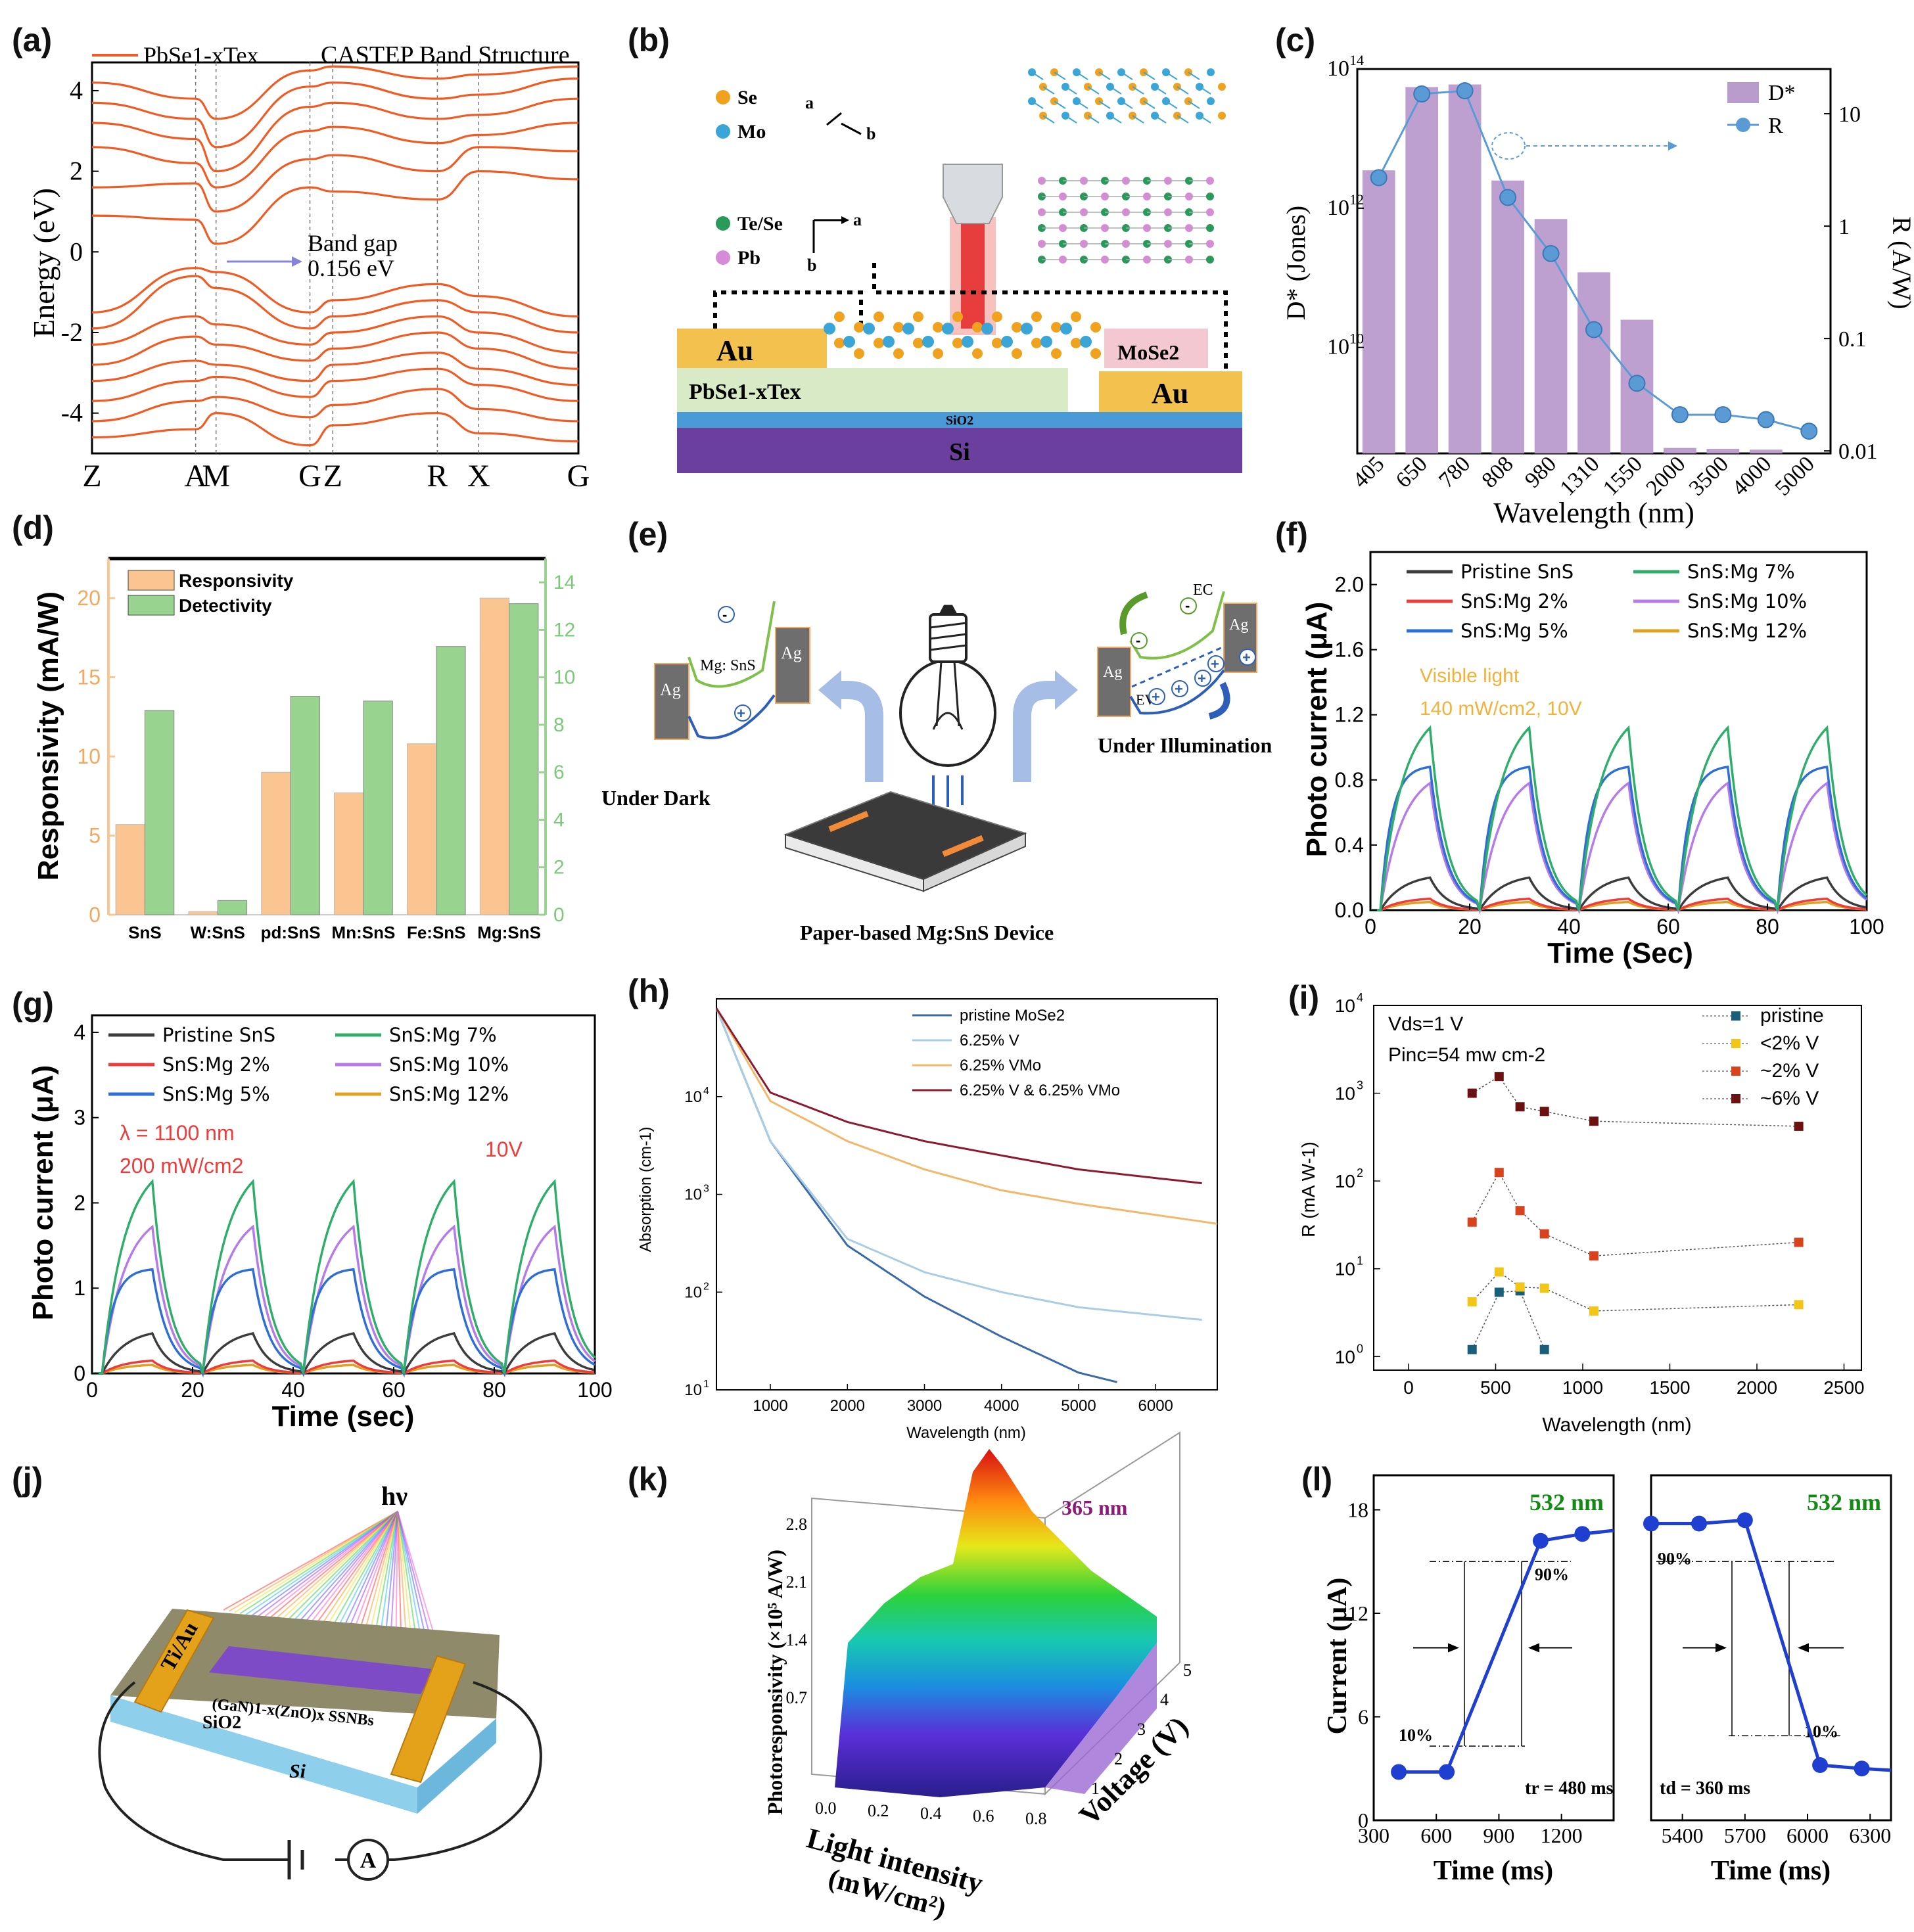 This screenshot has height=1932, width=1914. What do you see at coordinates (1723, 451) in the screenshot?
I see `dstar-bar` at bounding box center [1723, 451].